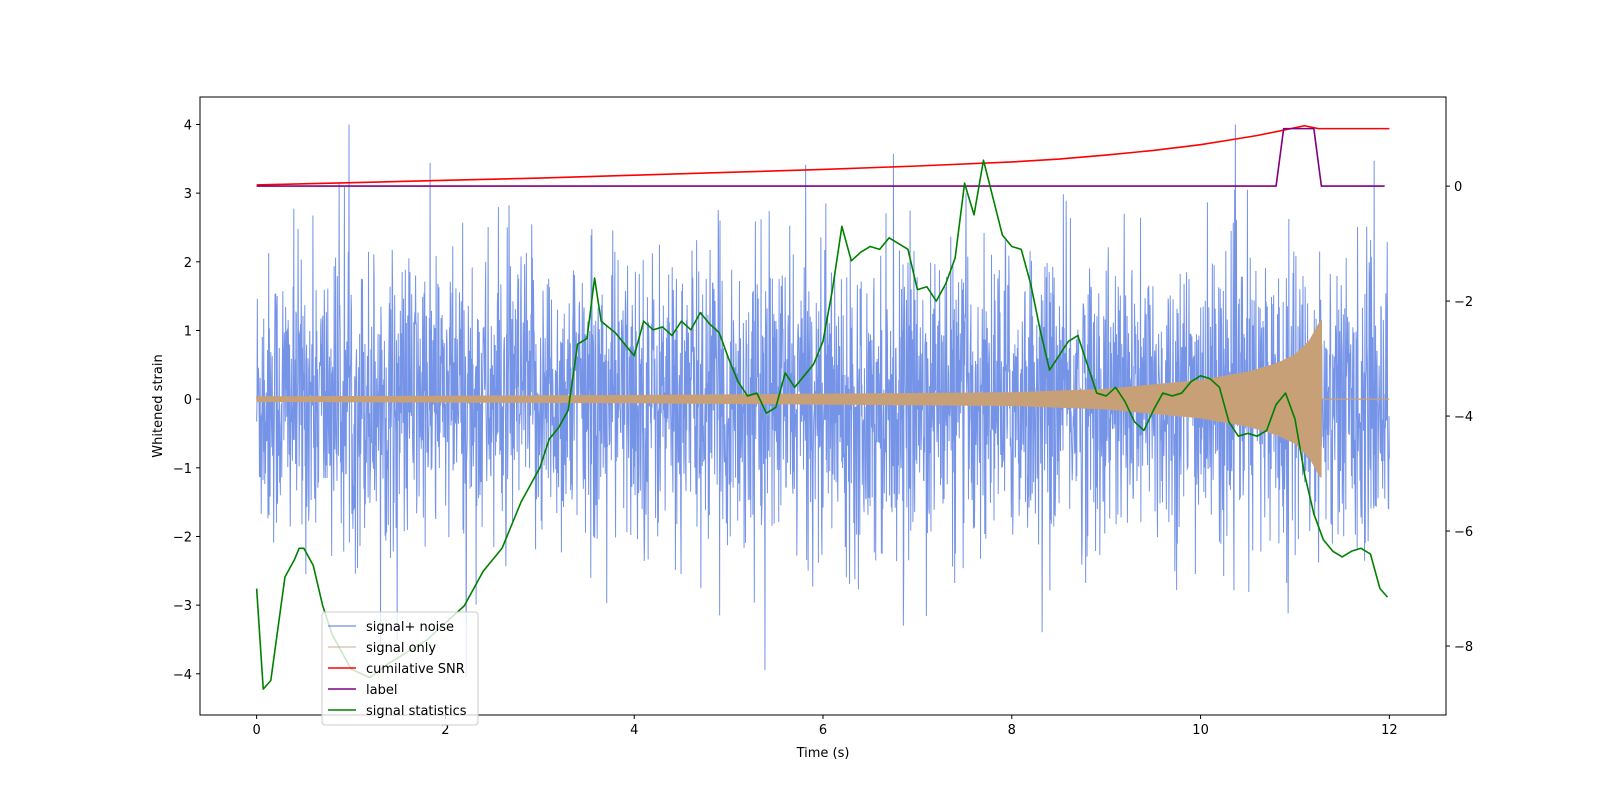 The width and height of the screenshot is (1600, 800). What do you see at coordinates (381, 690) in the screenshot?
I see `legend-label-label: label` at bounding box center [381, 690].